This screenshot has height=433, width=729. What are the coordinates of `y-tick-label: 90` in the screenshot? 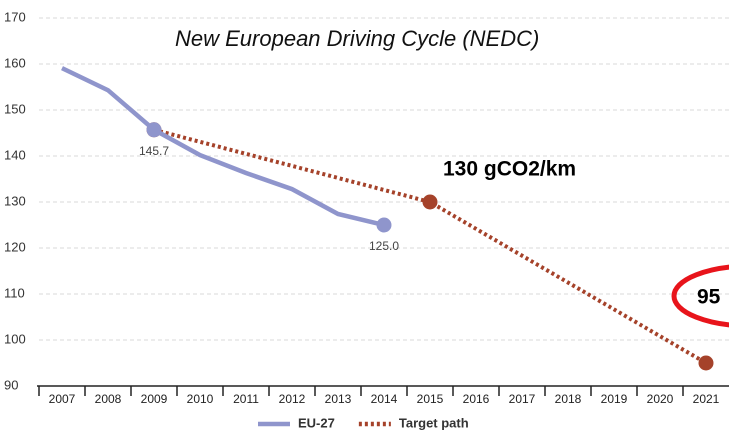 It's located at (11, 384).